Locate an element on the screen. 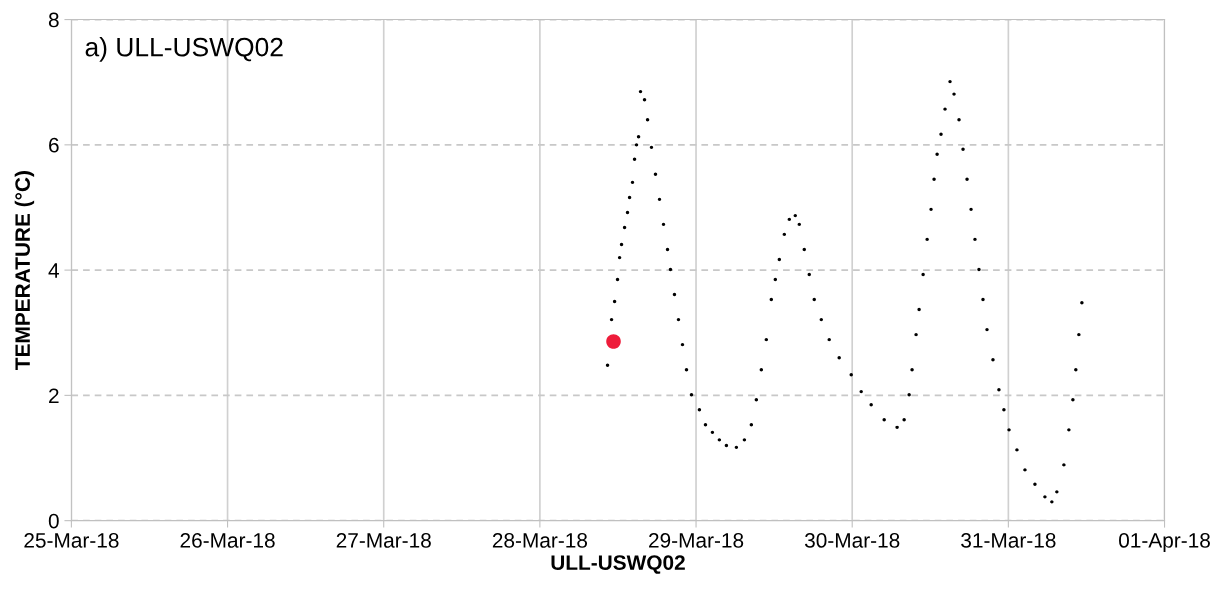 The width and height of the screenshot is (1231, 593). y-tick-label: 0 is located at coordinates (53, 521).